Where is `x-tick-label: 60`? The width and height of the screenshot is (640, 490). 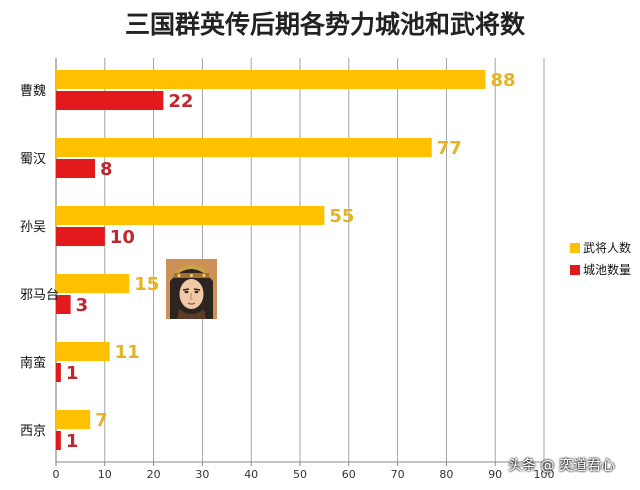 x-tick-label: 60 is located at coordinates (349, 474).